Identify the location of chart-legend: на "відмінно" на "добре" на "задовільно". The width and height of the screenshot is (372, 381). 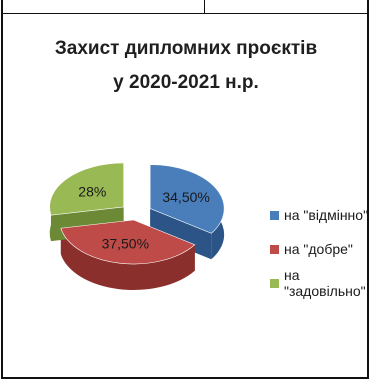
(321, 249).